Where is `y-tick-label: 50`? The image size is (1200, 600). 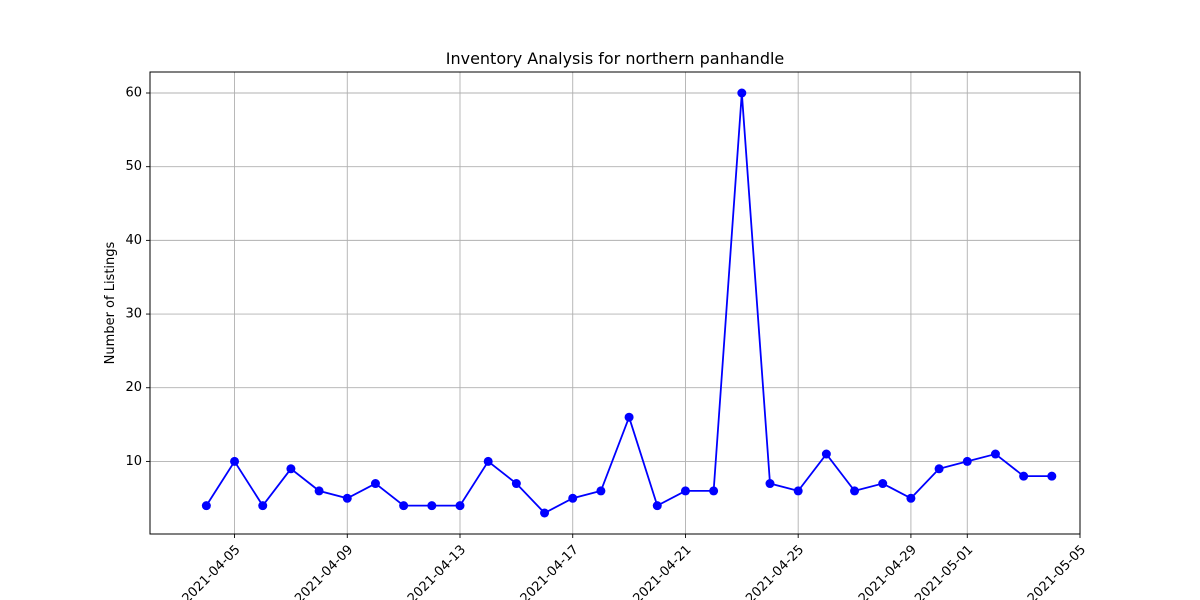
y-tick-label: 50 is located at coordinates (133, 166).